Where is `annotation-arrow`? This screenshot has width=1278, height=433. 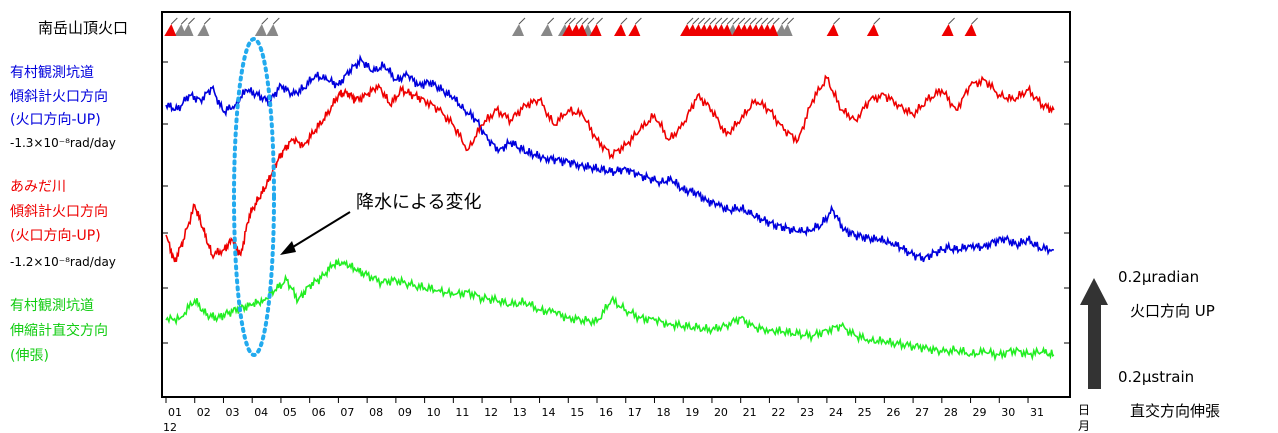
annotation-arrow is located at coordinates (319, 231).